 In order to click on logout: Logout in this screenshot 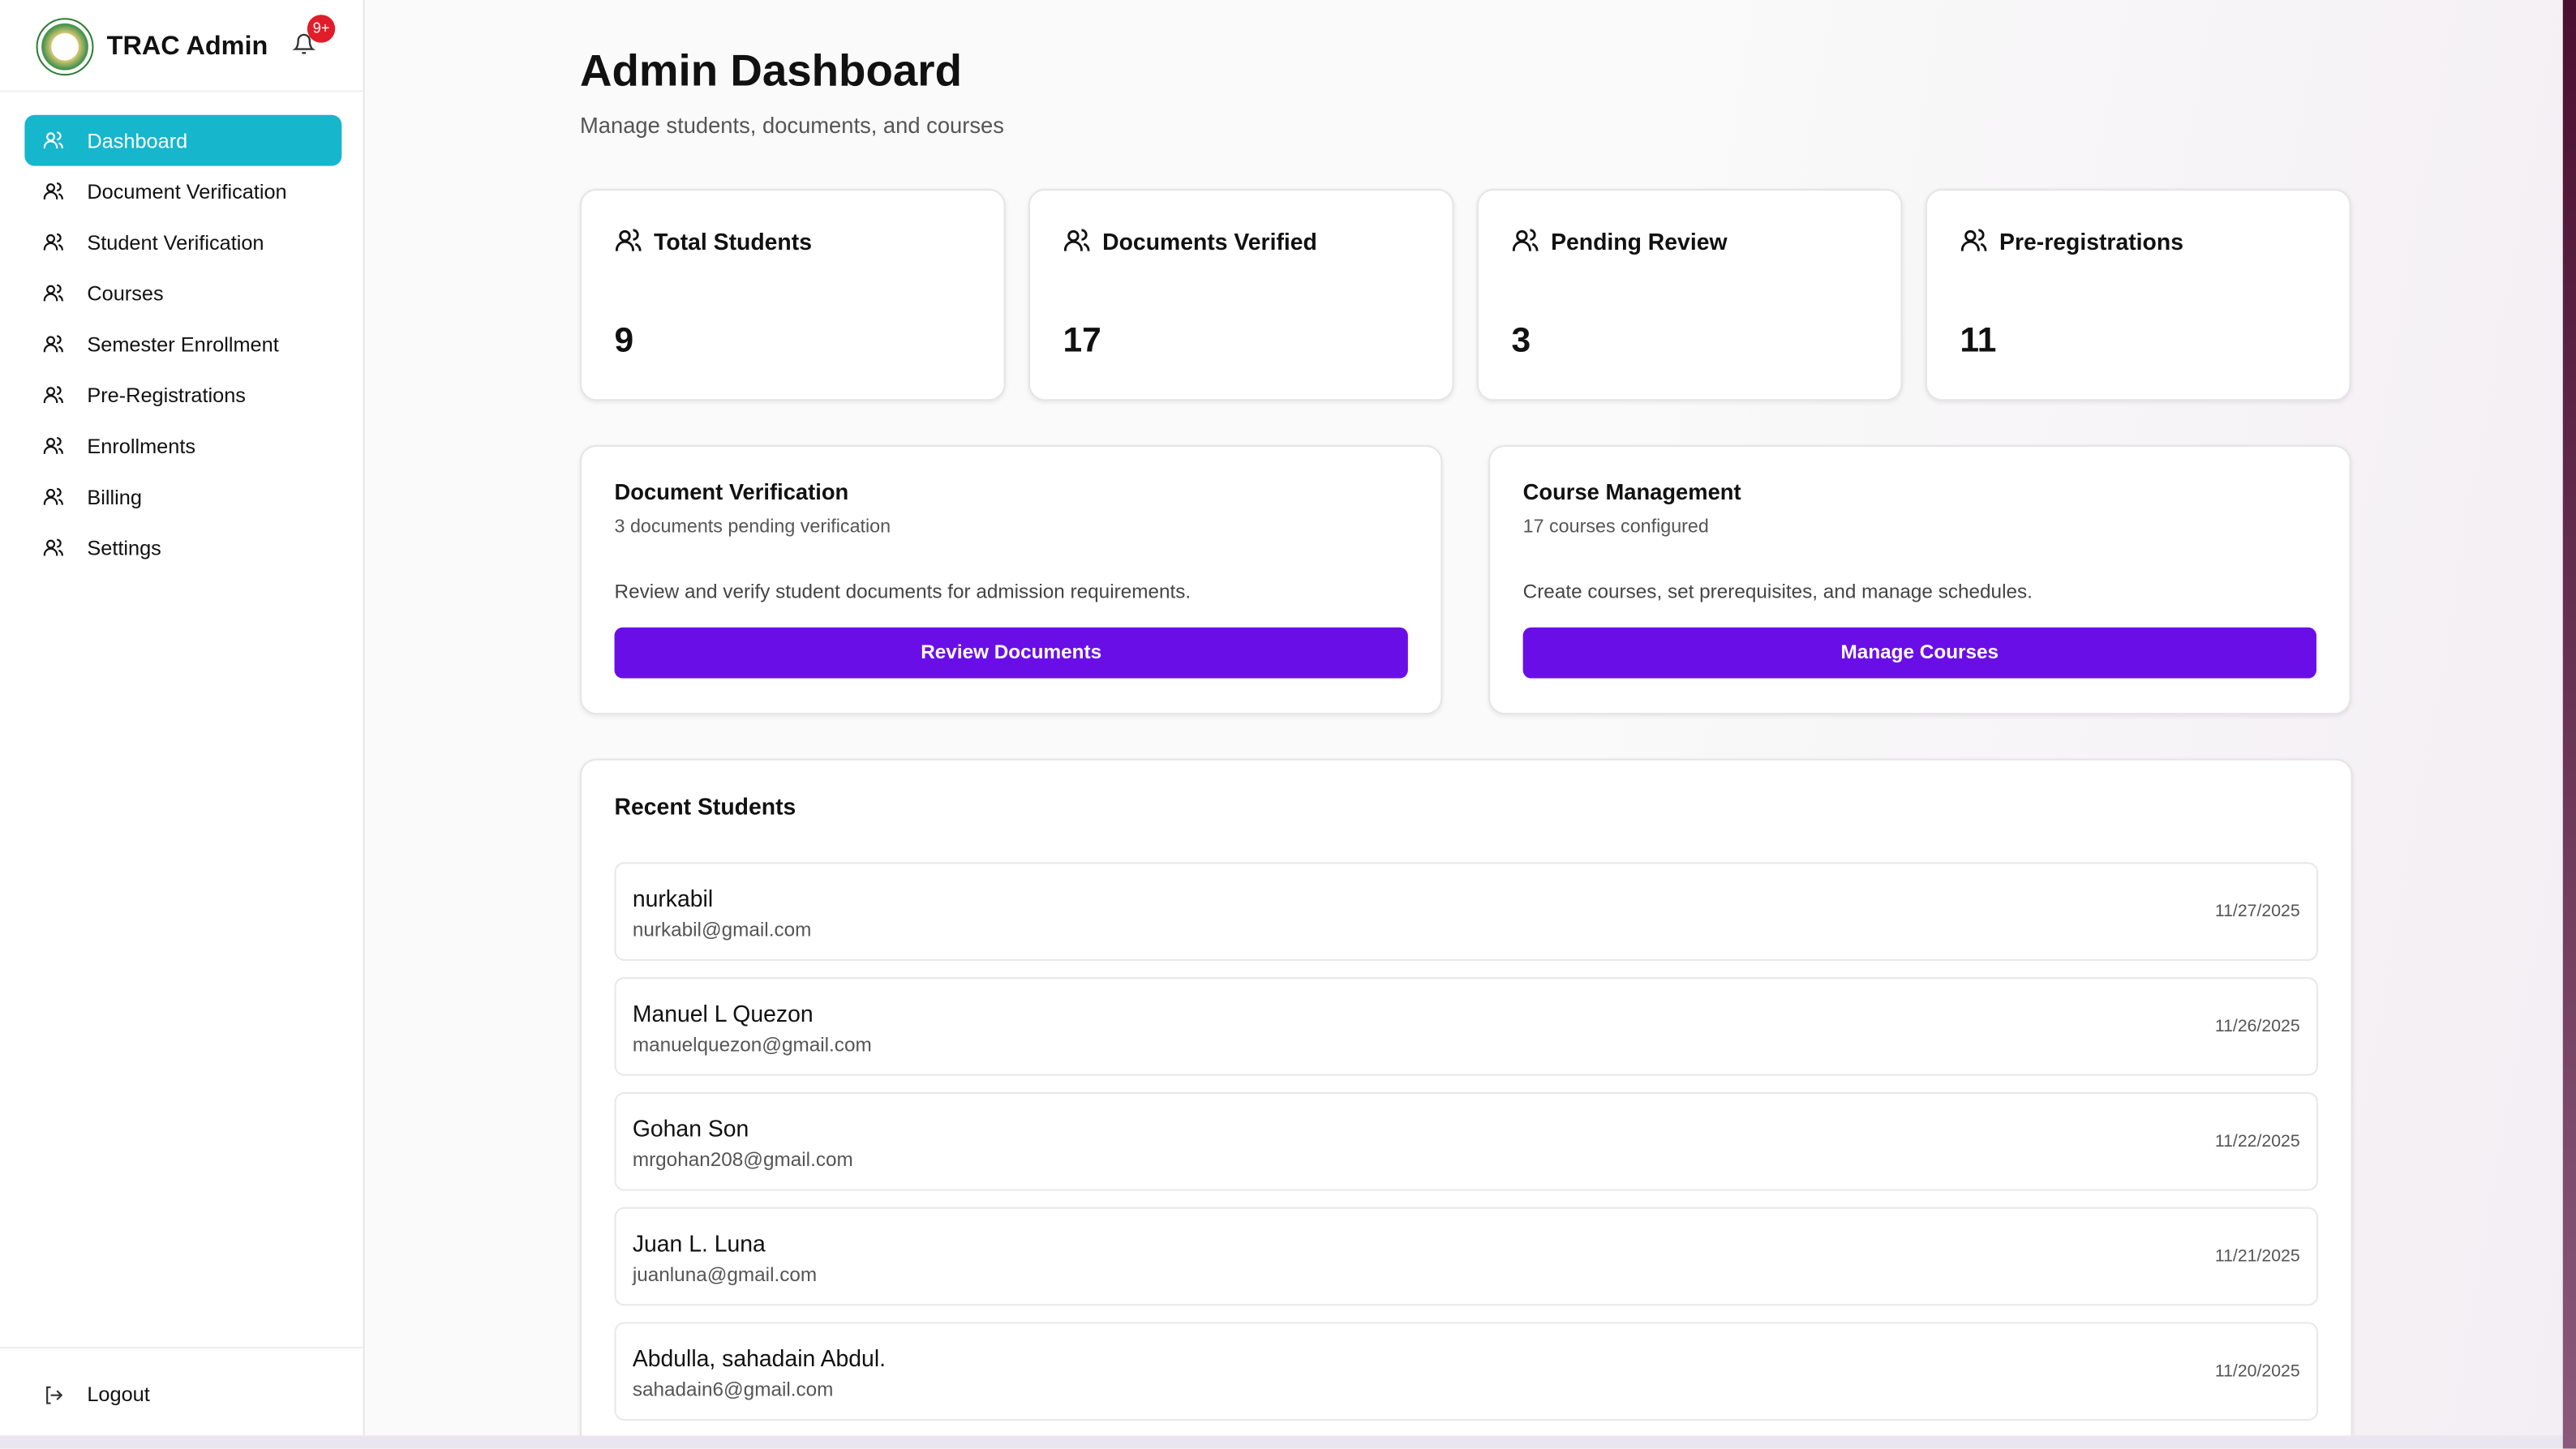, I will do `click(96, 1394)`.